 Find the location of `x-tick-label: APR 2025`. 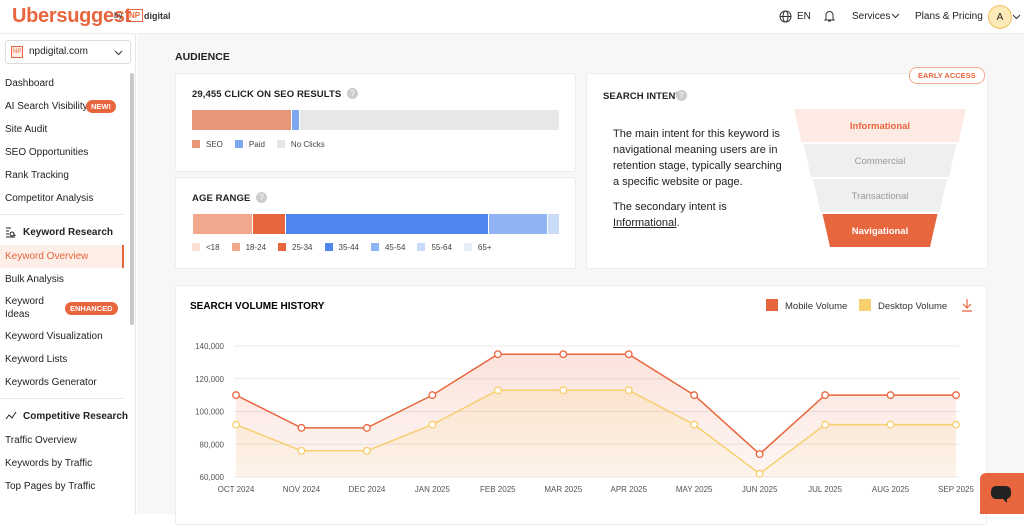

x-tick-label: APR 2025 is located at coordinates (628, 489).